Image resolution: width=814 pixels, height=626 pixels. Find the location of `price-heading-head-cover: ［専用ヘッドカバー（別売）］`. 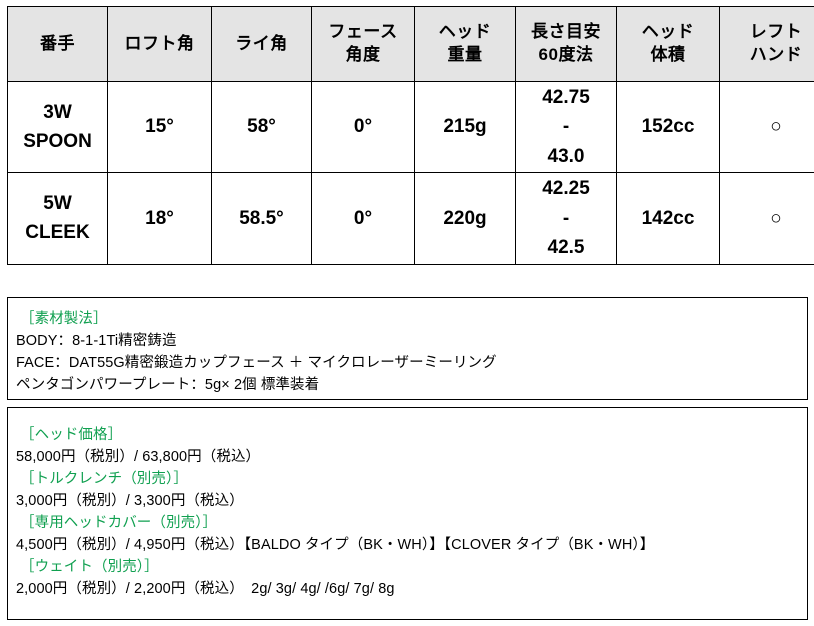

price-heading-head-cover: ［専用ヘッドカバー（別売）］ is located at coordinates (119, 523).